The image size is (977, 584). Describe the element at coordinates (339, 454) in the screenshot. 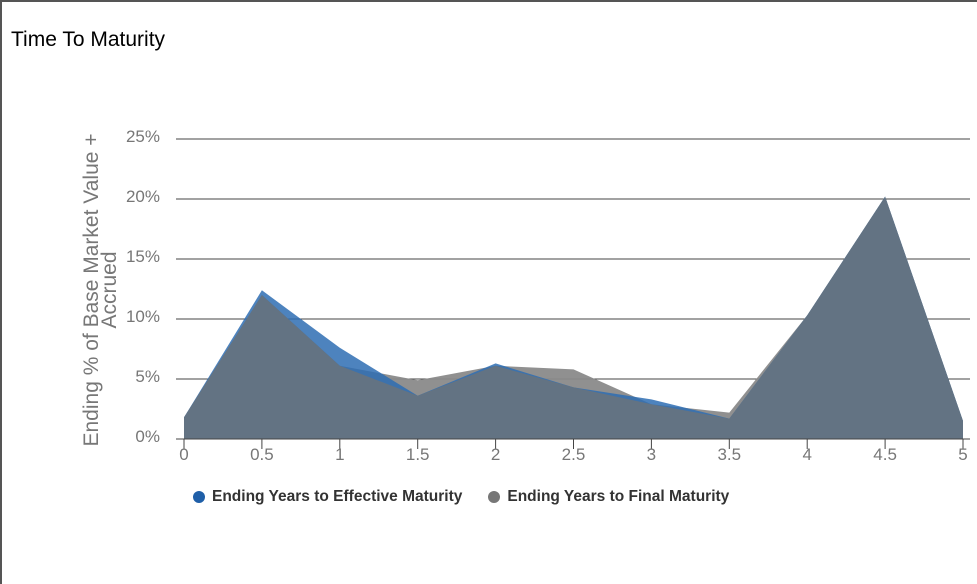

I see `x-tick-label: 1` at that location.